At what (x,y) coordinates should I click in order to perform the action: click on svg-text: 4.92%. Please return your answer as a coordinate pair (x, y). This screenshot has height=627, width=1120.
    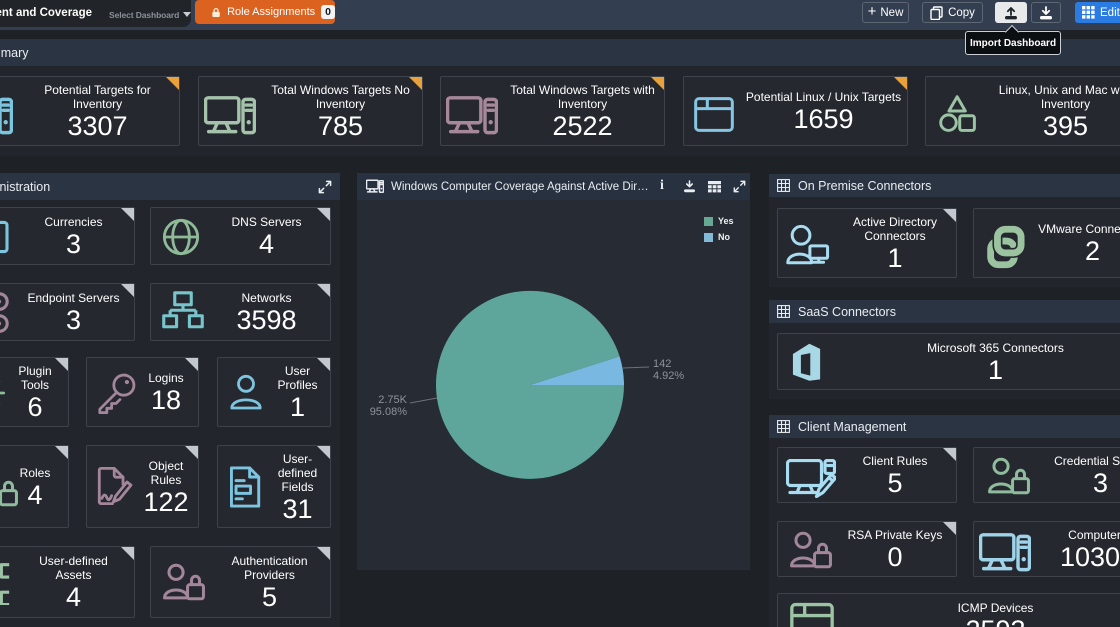
    Looking at the image, I should click on (668, 376).